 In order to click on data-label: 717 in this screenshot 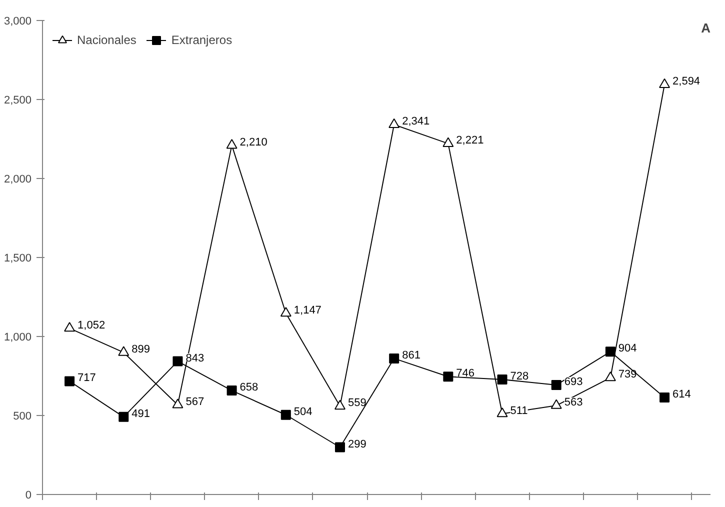, I will do `click(87, 378)`.